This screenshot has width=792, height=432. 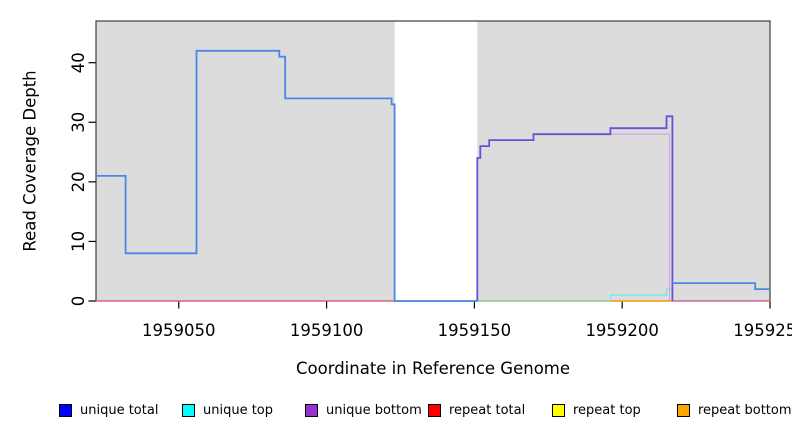 I want to click on x-tick-label: 1959200, so click(x=622, y=330).